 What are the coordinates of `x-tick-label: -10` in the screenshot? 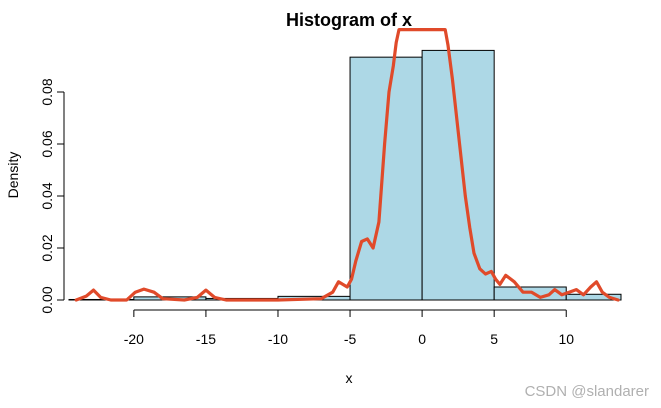 It's located at (278, 339).